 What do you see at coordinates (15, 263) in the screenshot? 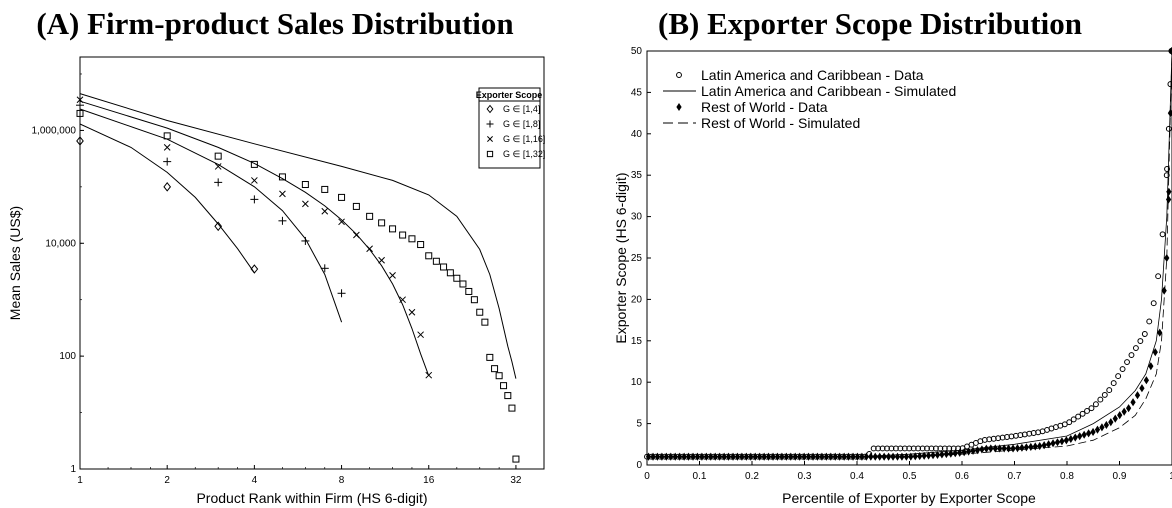
I see `y-axis-label-a: Mean Sales (US$)` at bounding box center [15, 263].